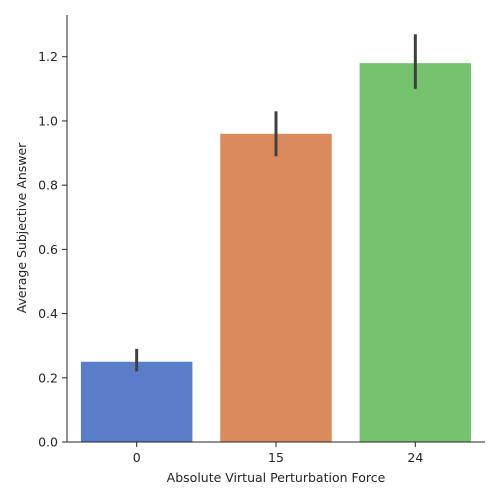 Image resolution: width=500 pixels, height=500 pixels. Describe the element at coordinates (48, 249) in the screenshot. I see `y-tick-label-0.6: 0.6` at that location.